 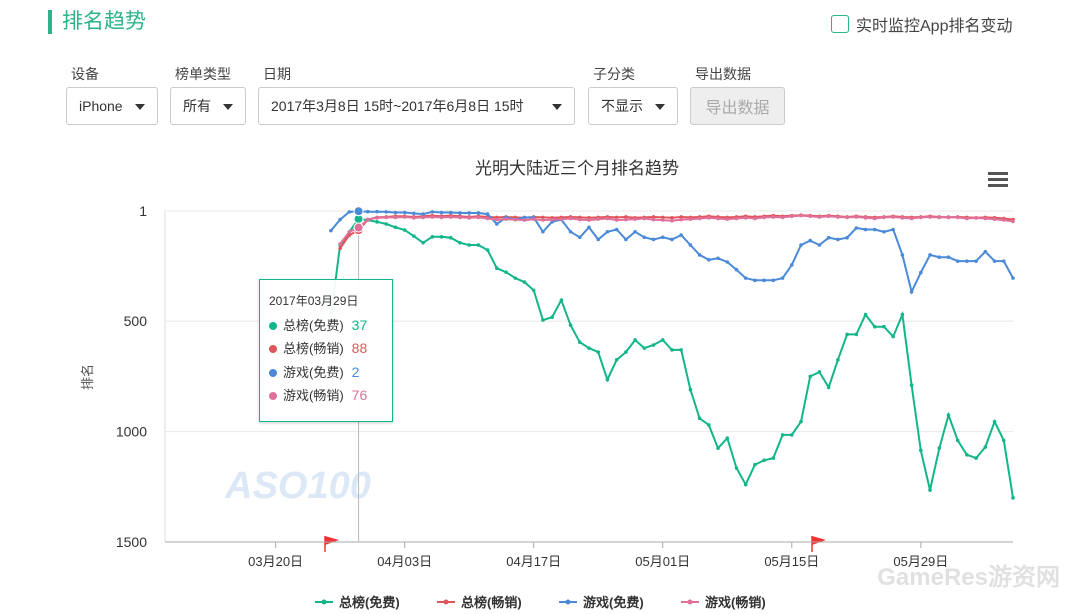 What do you see at coordinates (326, 373) in the screenshot?
I see `tooltip-row: 游戏(免费) 2` at bounding box center [326, 373].